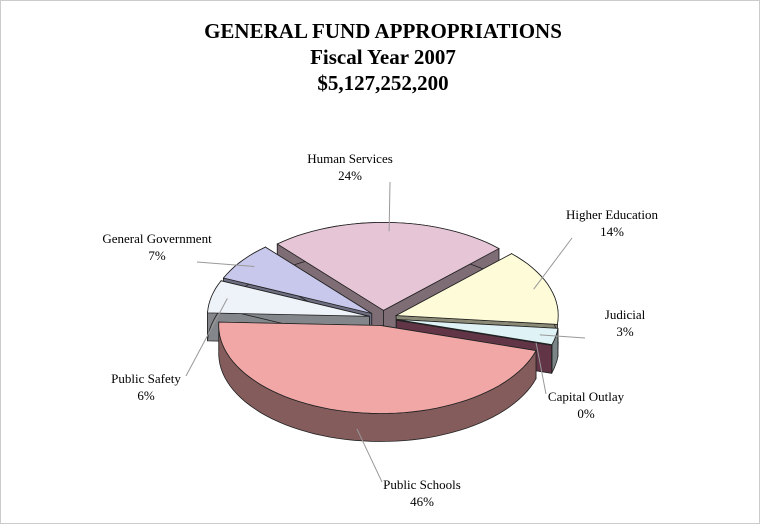 This screenshot has width=760, height=524. What do you see at coordinates (157, 238) in the screenshot?
I see `slice-label: General Government` at bounding box center [157, 238].